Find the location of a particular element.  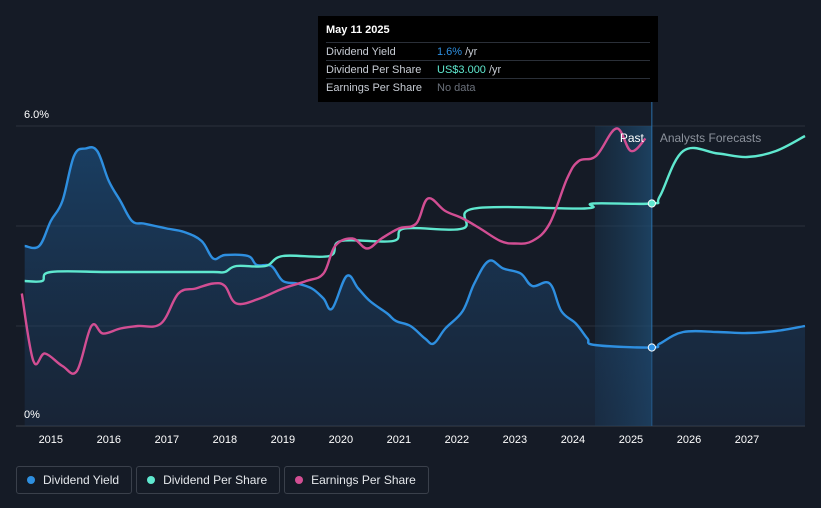

tooltip-row-dividend-per-share: Dividend Per Share US$3.000 /yr is located at coordinates (488, 69).